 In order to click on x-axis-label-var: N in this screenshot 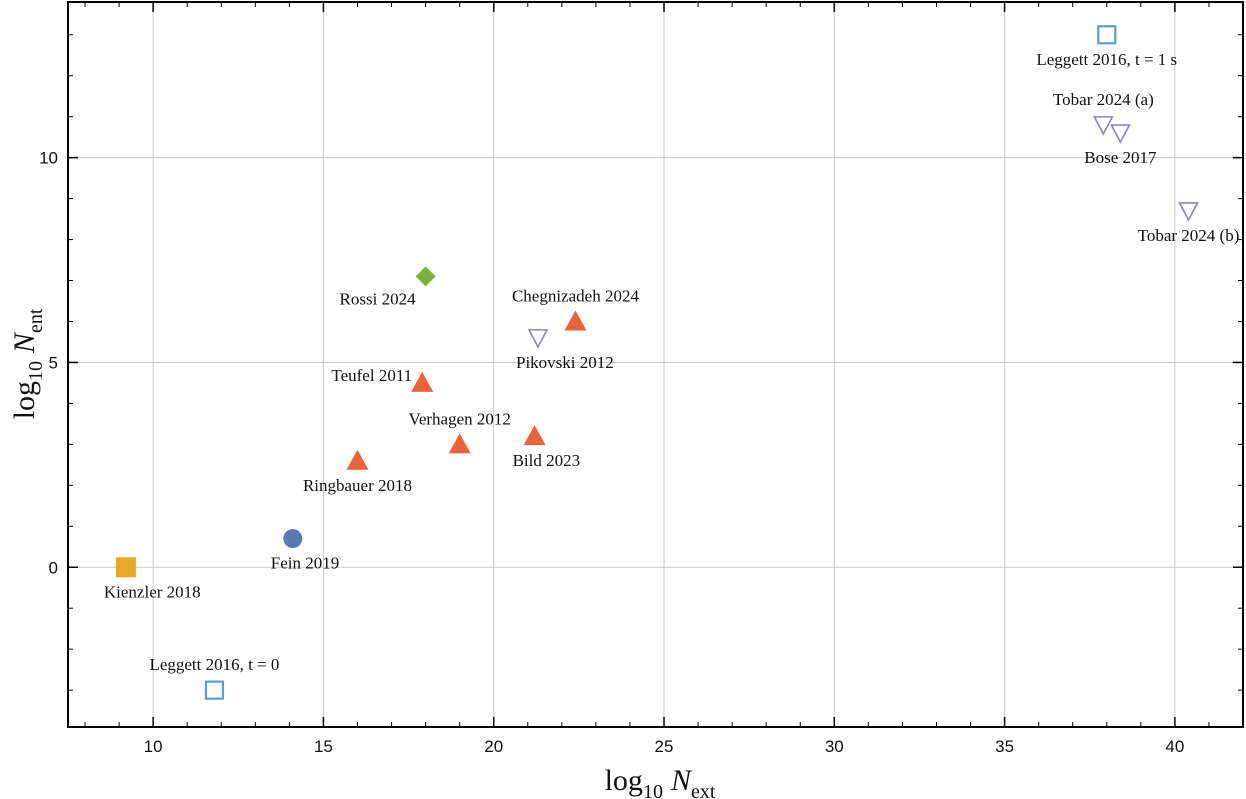, I will do `click(681, 780)`.